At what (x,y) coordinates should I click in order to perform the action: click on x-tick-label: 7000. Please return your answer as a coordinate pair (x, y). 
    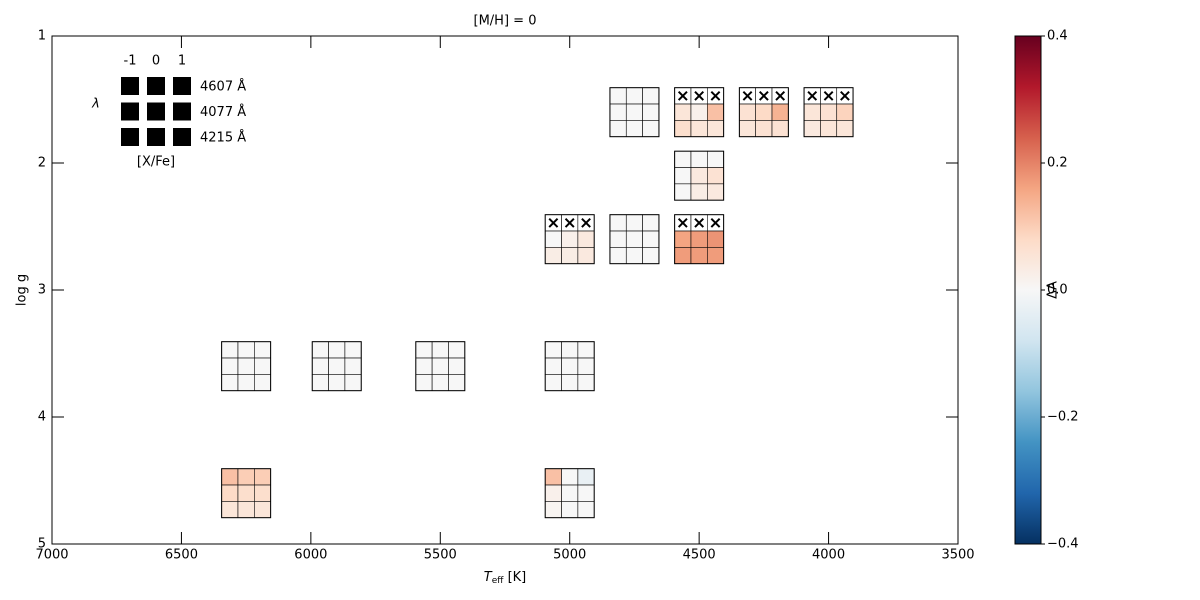
    Looking at the image, I should click on (51, 555).